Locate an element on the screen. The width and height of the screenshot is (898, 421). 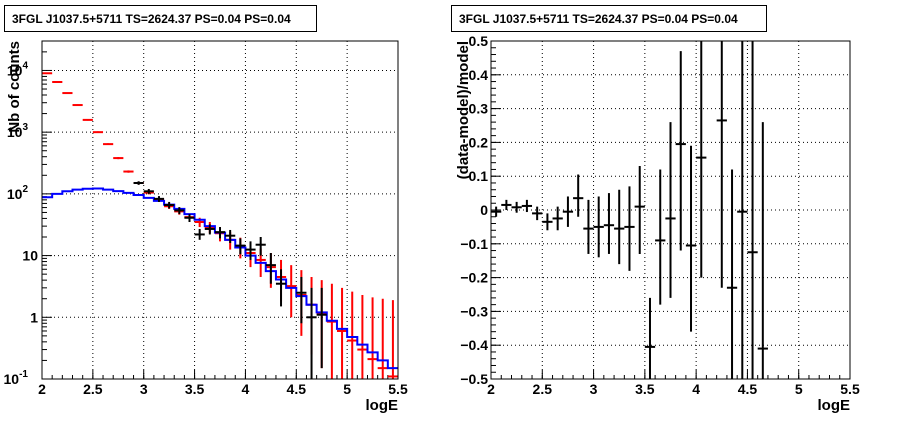
x-tick-label: 2 is located at coordinates (42, 389).